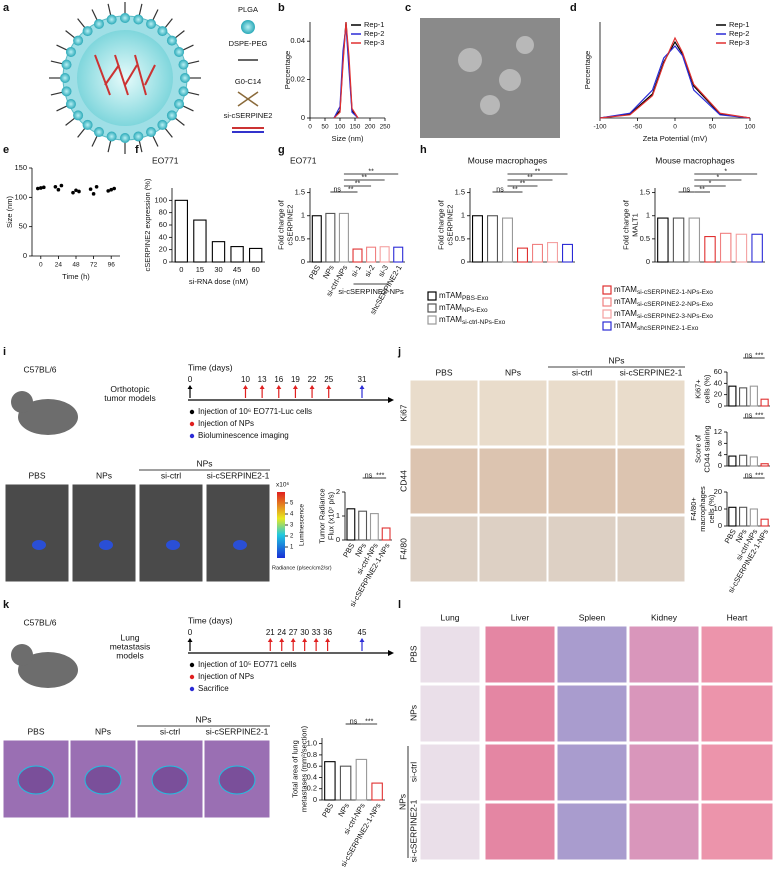 This screenshot has height=871, width=777. Describe the element at coordinates (36, 475) in the screenshot. I see `column-label: PBS` at that location.